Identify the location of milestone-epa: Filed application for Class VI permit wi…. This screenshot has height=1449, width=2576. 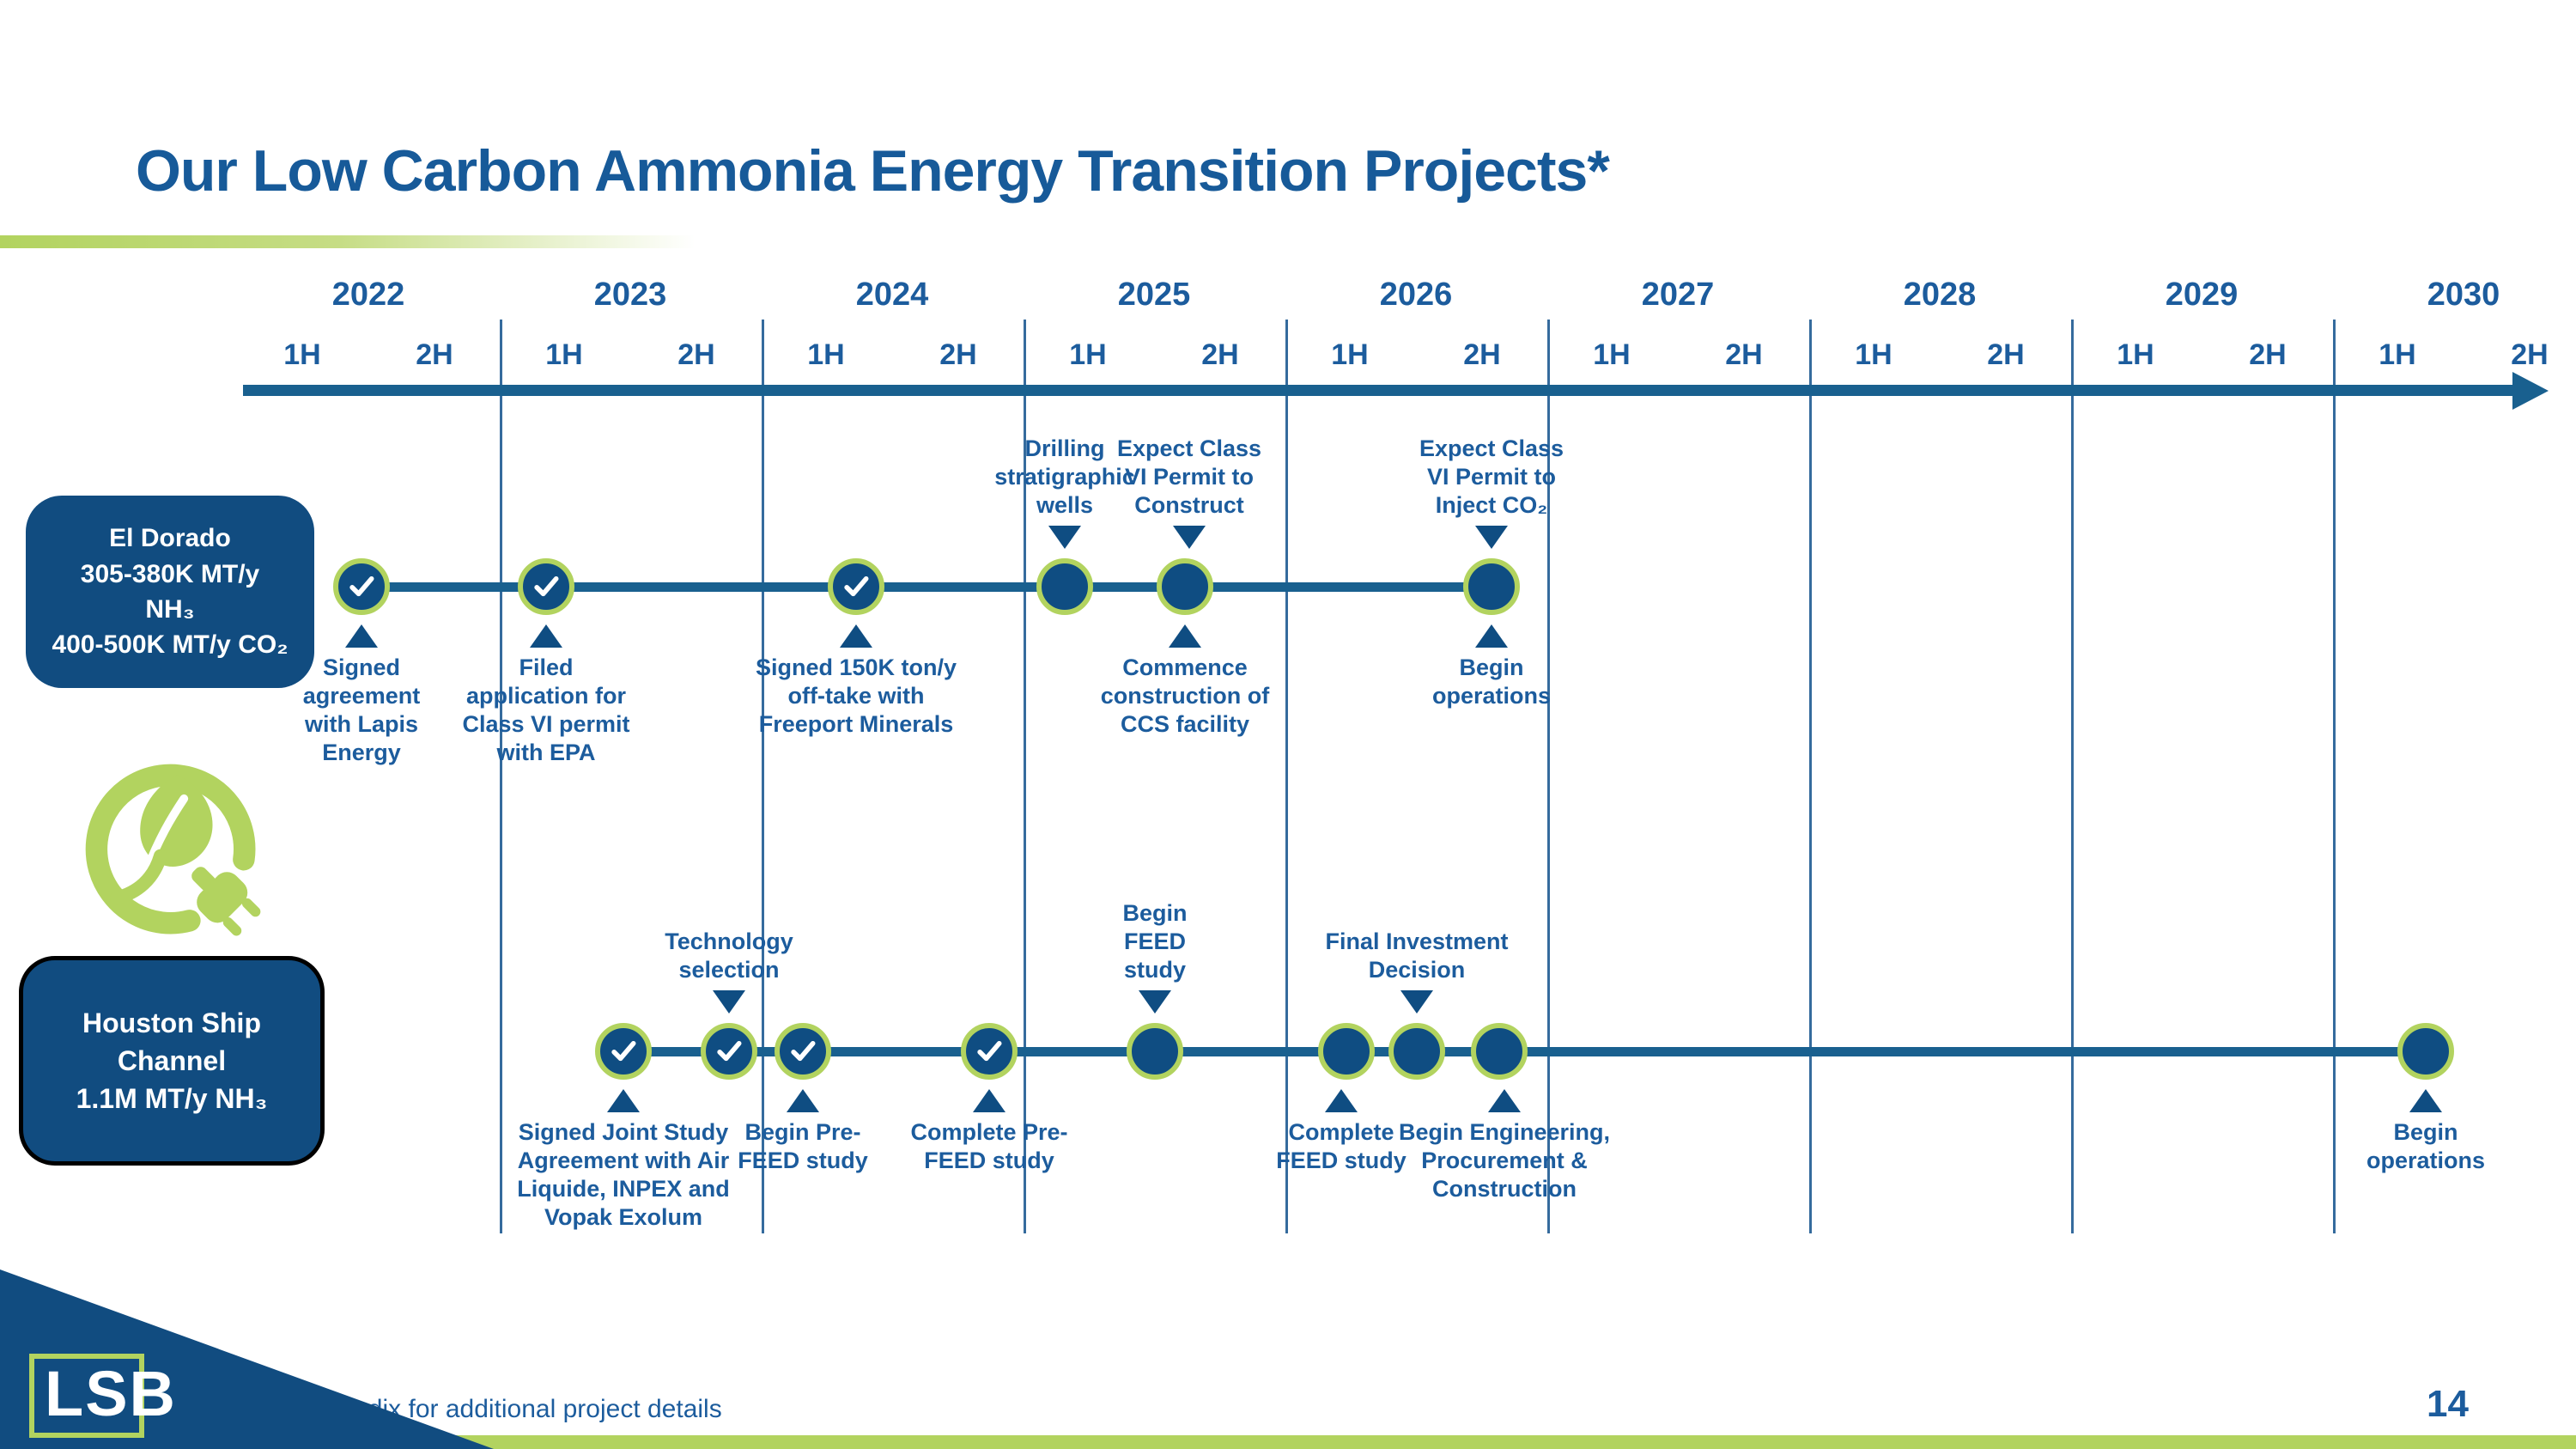
(546, 695).